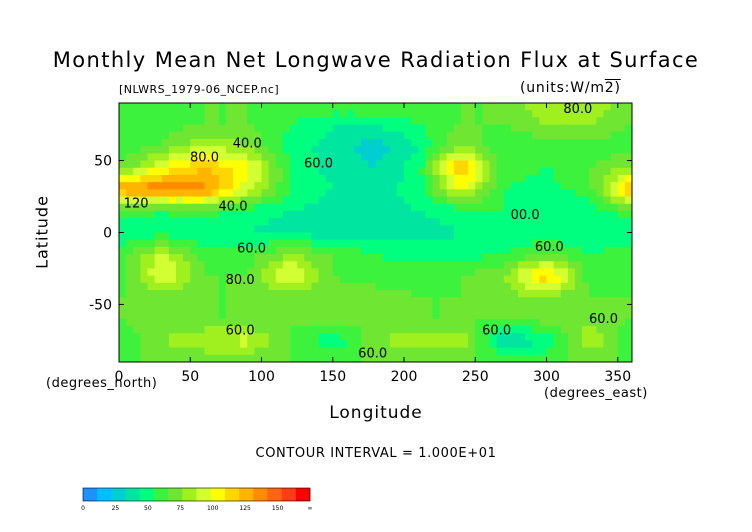  What do you see at coordinates (376, 413) in the screenshot?
I see `x-axis-label: Longitude` at bounding box center [376, 413].